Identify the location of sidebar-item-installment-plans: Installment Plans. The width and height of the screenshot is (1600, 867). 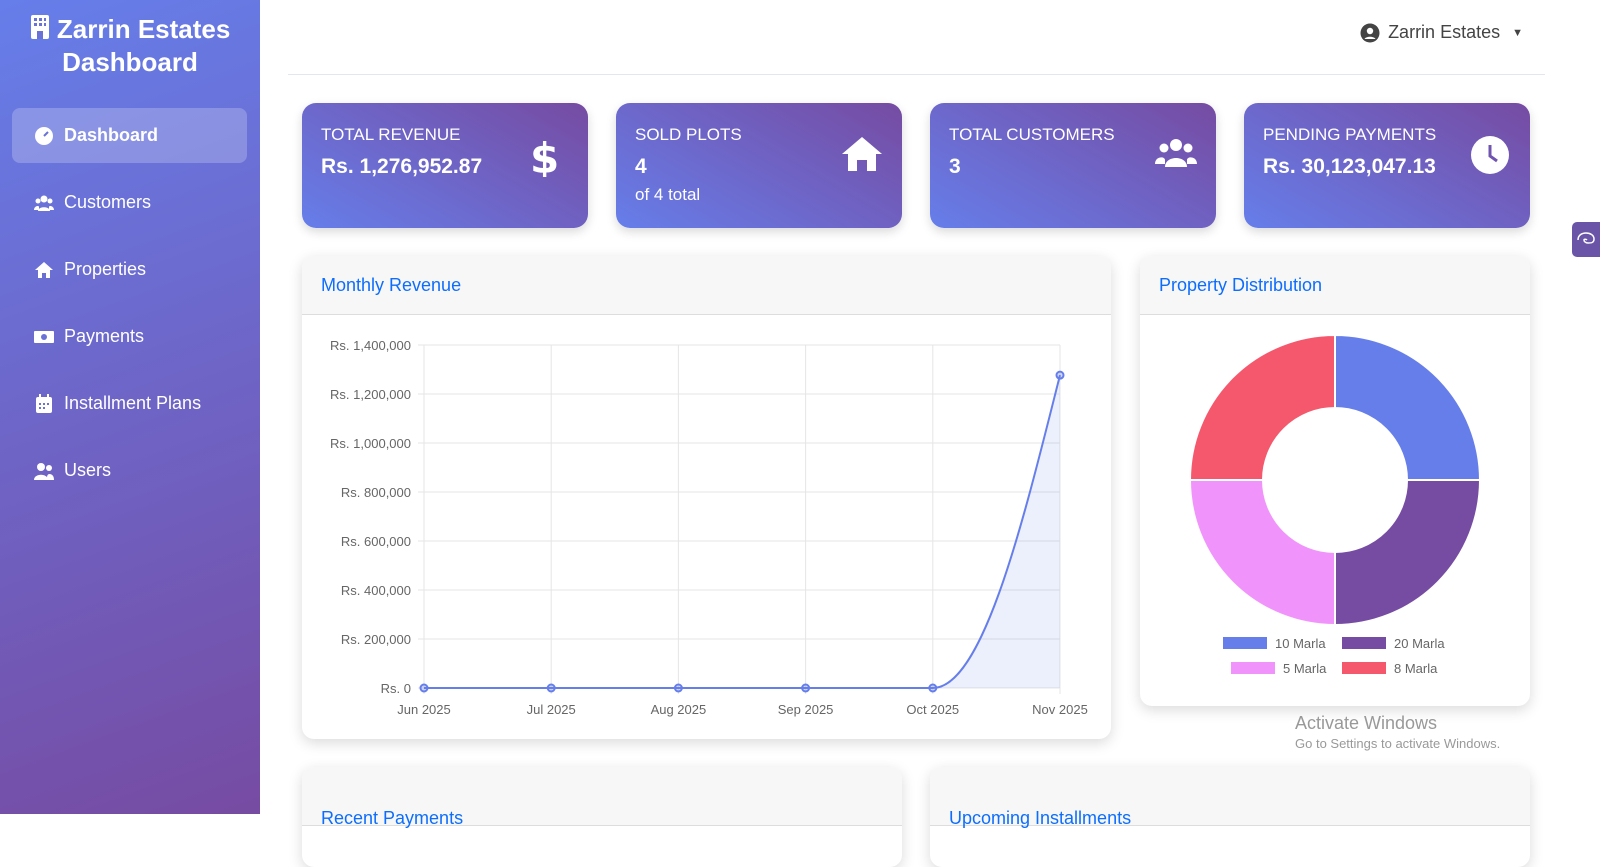
(129, 403).